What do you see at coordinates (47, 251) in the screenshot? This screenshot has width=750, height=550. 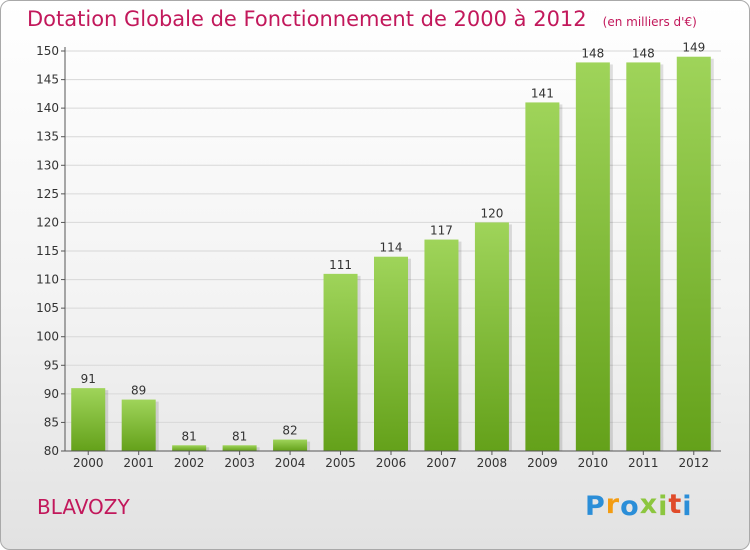 I see `y-tick-label: 115` at bounding box center [47, 251].